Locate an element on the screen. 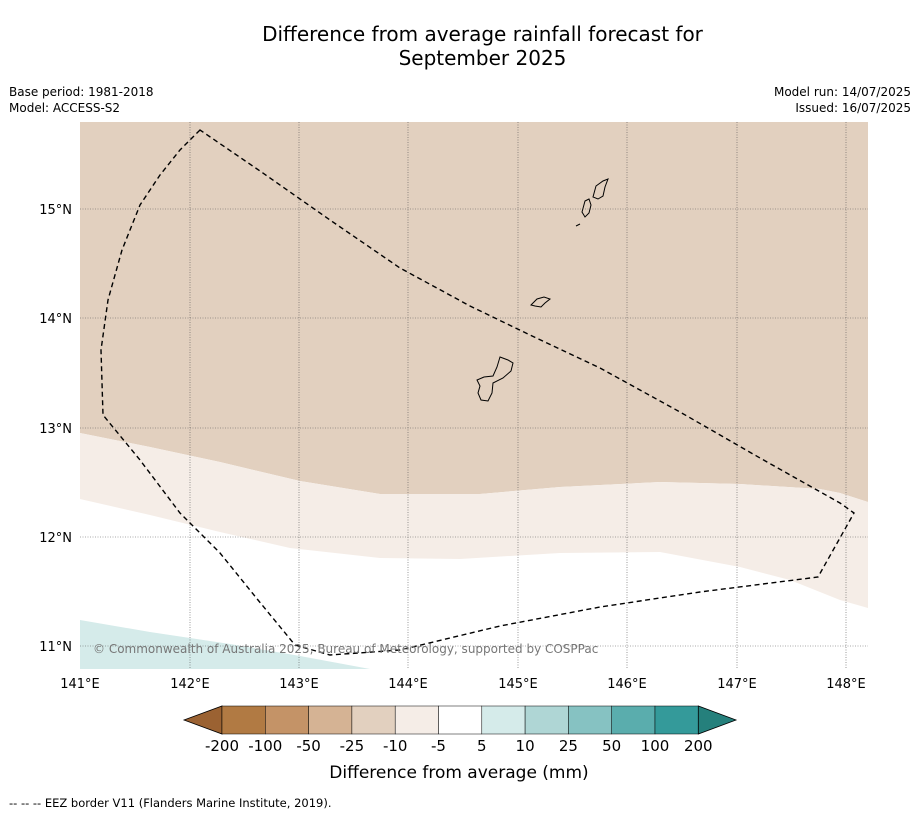 This screenshot has width=919, height=816. colorbar is located at coordinates (460, 720).